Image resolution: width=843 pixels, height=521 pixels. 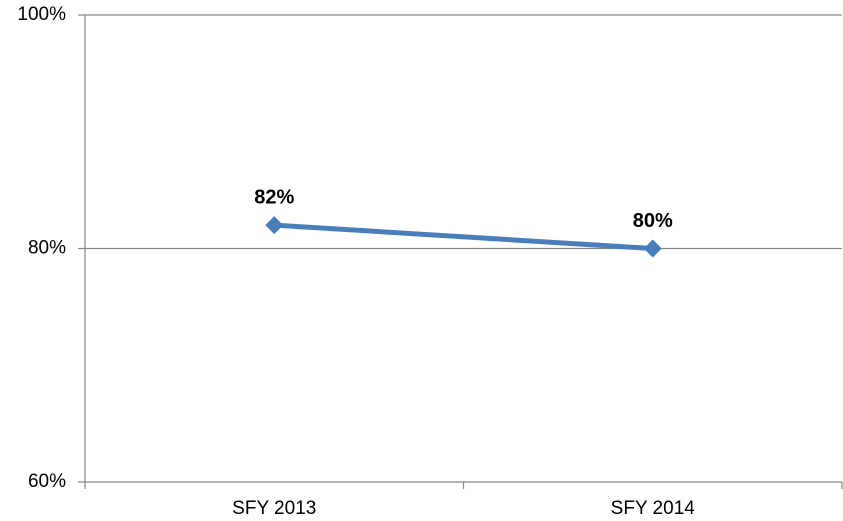 I want to click on x-tick-label: SFY 2013, so click(x=274, y=508).